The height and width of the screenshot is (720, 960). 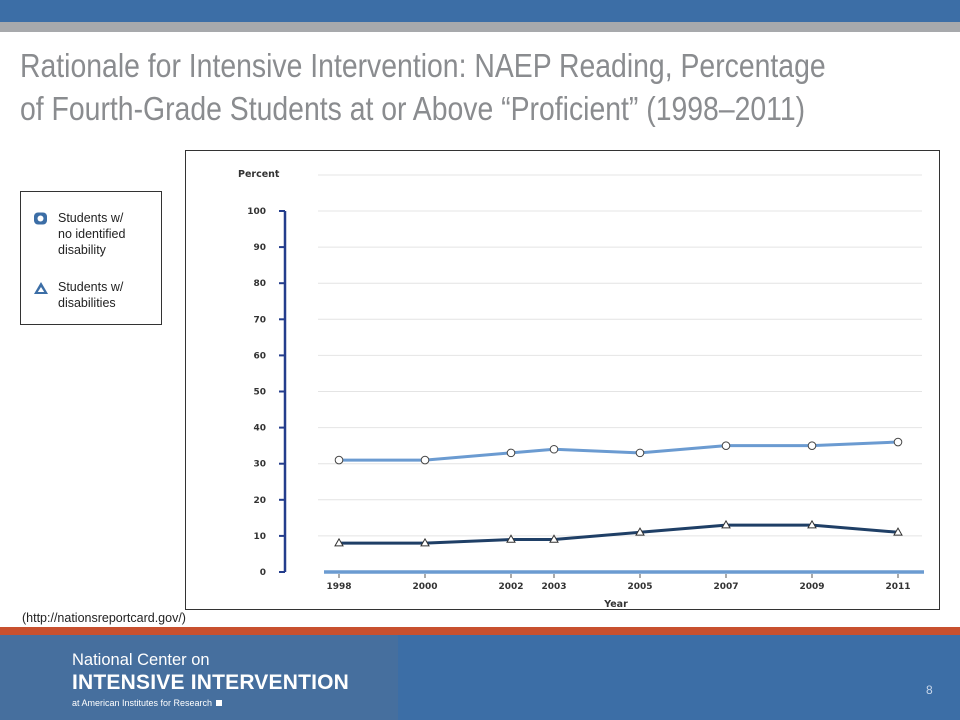 I want to click on legend-triangle-icon, so click(x=41, y=288).